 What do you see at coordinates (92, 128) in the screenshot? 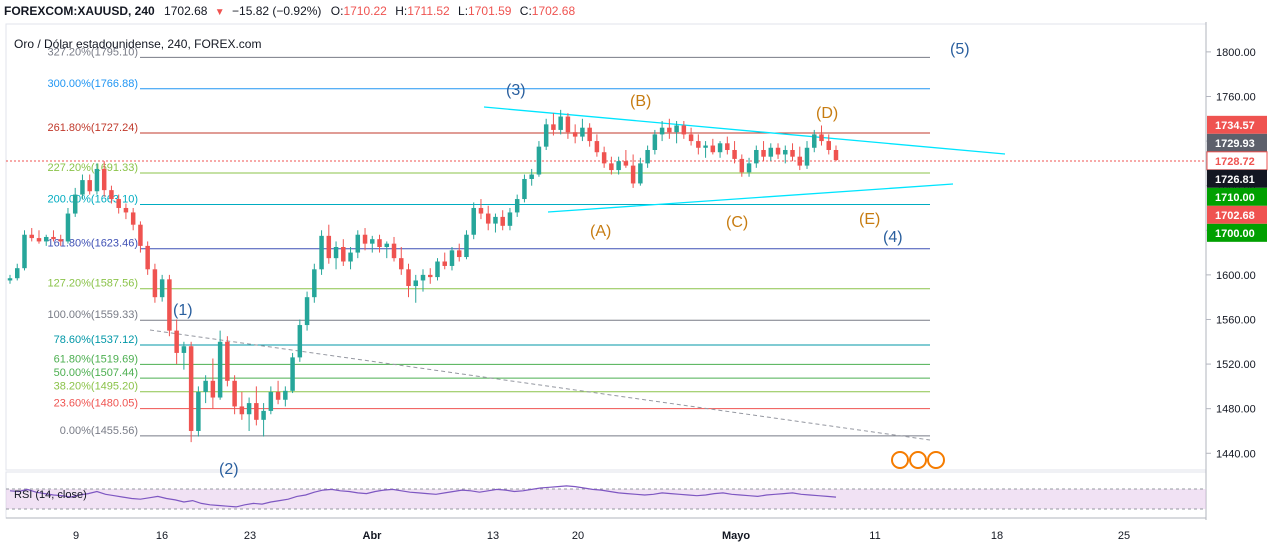
I see `fib-level-label: 261.80%(1727.24)` at bounding box center [92, 128].